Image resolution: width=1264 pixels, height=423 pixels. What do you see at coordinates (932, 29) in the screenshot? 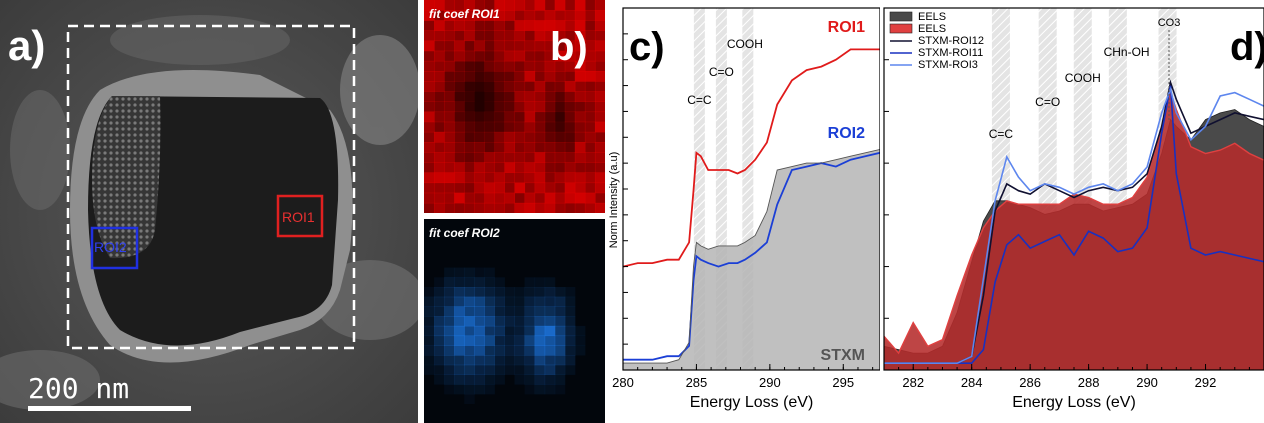
I see `legend-label-1: EELS` at bounding box center [932, 29].